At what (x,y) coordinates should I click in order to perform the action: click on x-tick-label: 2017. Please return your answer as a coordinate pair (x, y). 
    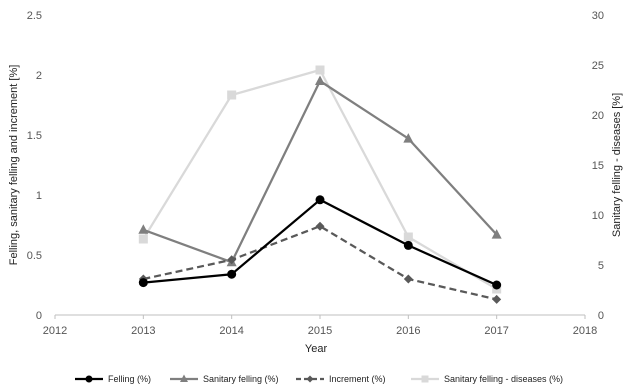
    Looking at the image, I should click on (496, 331).